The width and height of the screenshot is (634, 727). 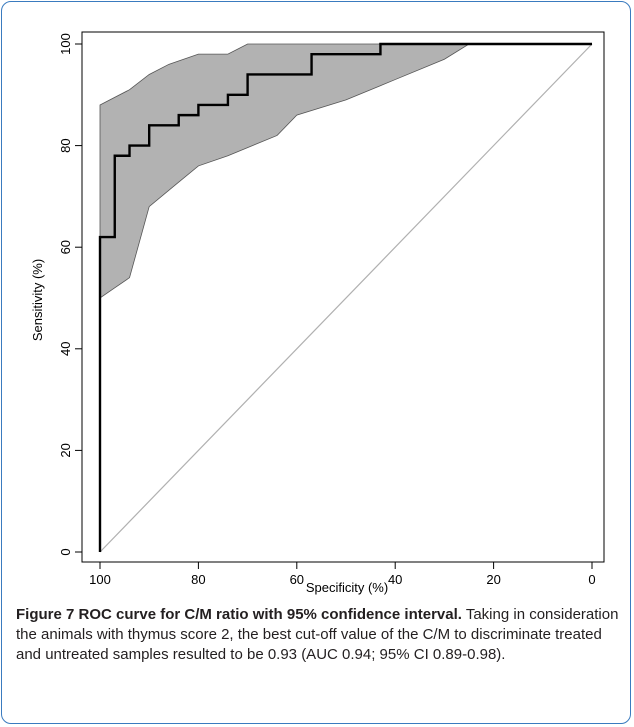 What do you see at coordinates (100, 579) in the screenshot?
I see `x-tick-label: 100` at bounding box center [100, 579].